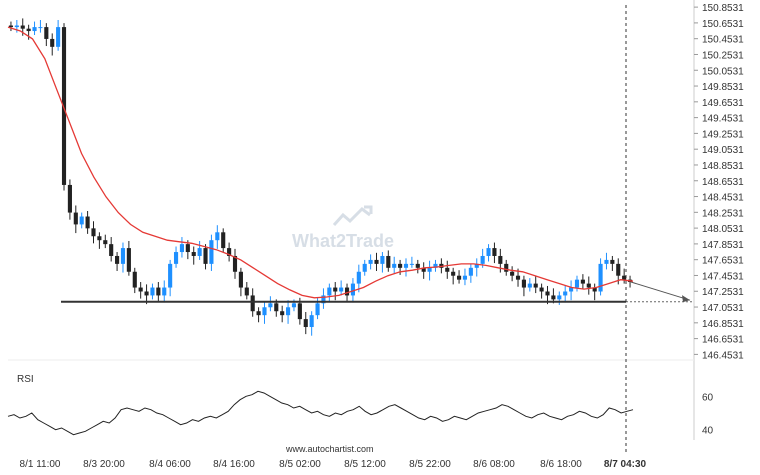 This screenshot has width=760, height=475. I want to click on price-tick-label: 150.2531, so click(723, 55).